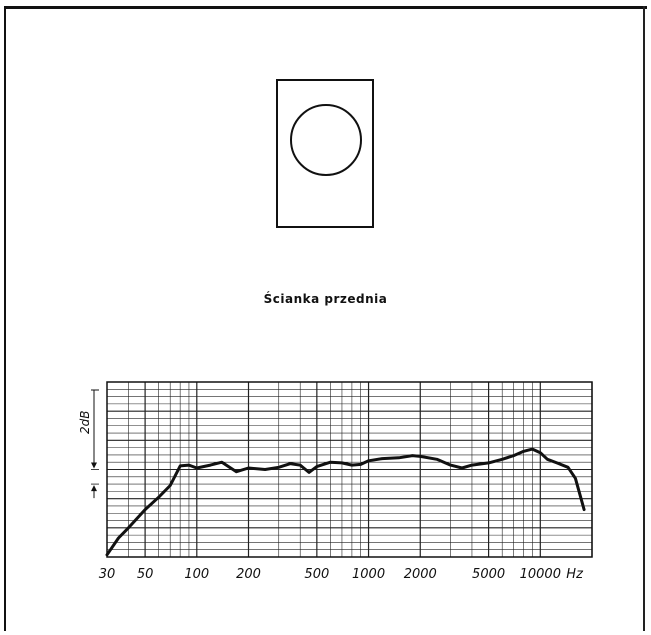 The image size is (651, 635). I want to click on x-tick-label: 50, so click(145, 574).